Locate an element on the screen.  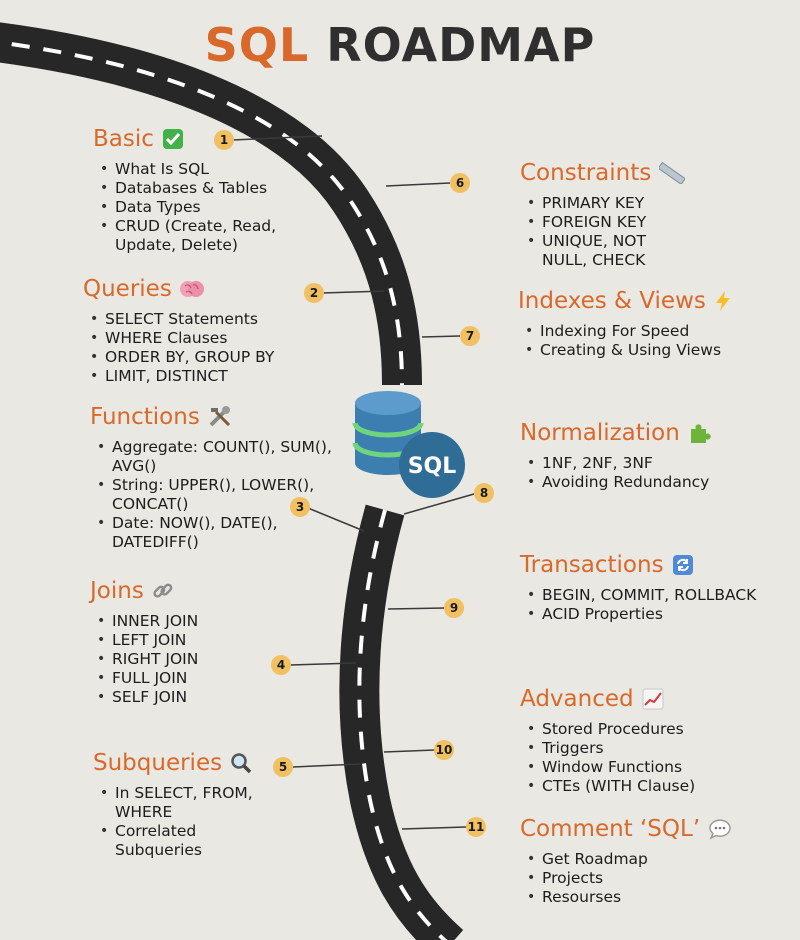
chart-icon is located at coordinates (653, 699).